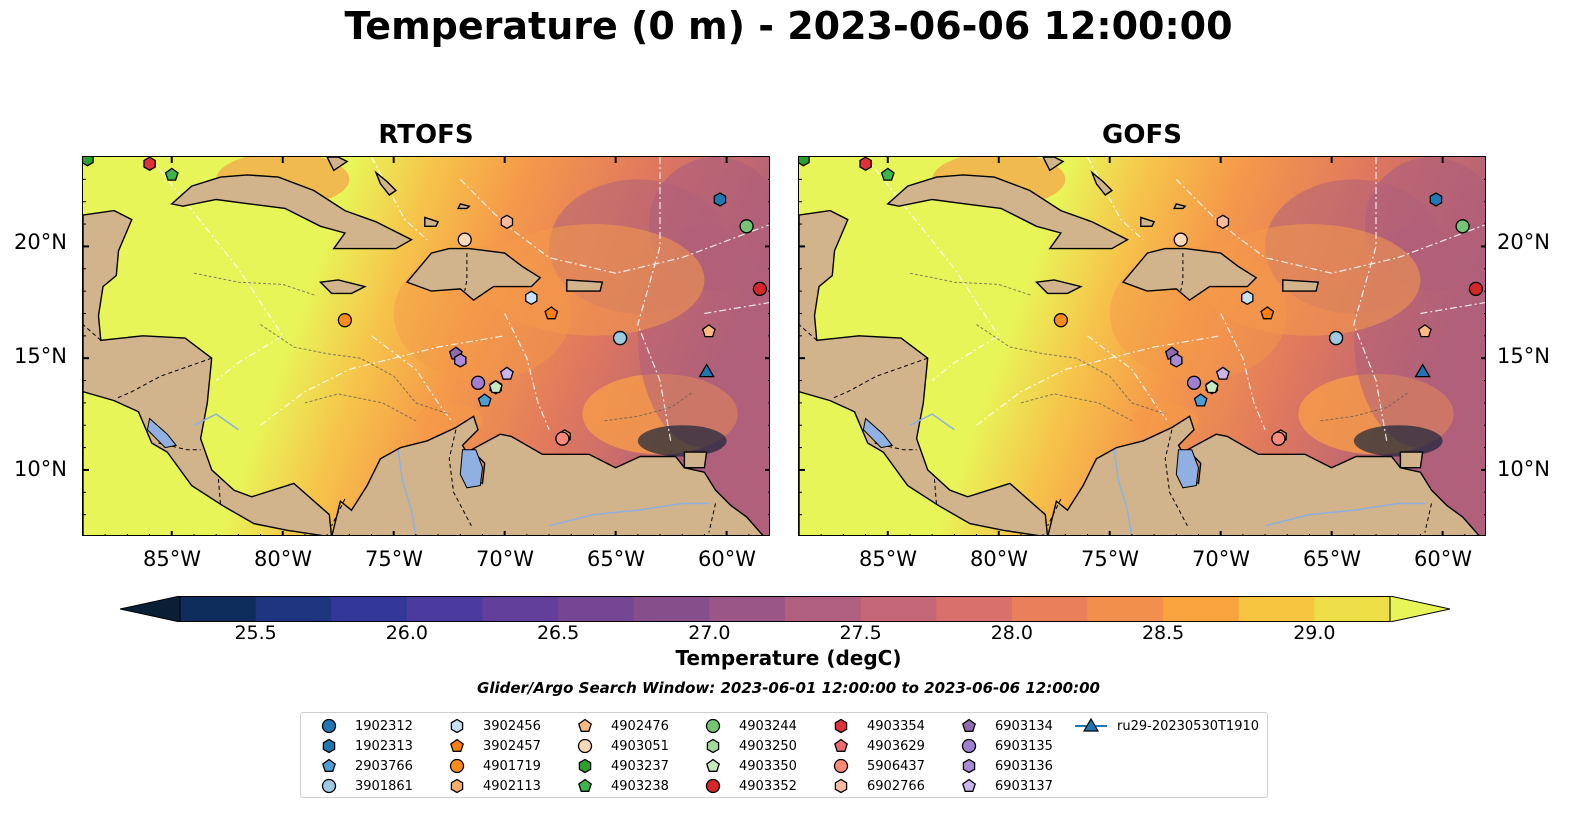 The width and height of the screenshot is (1577, 827). Describe the element at coordinates (291, 212) in the screenshot. I see `rtofs-land-cuba` at that location.